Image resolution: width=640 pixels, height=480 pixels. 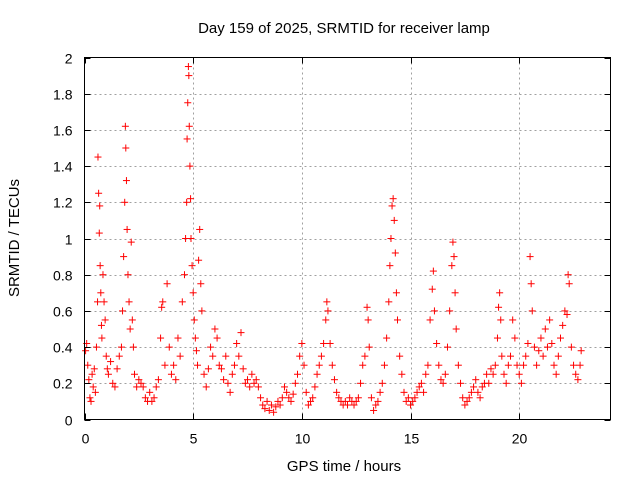 I want to click on y-tick-label: 0.2, so click(x=63, y=384).